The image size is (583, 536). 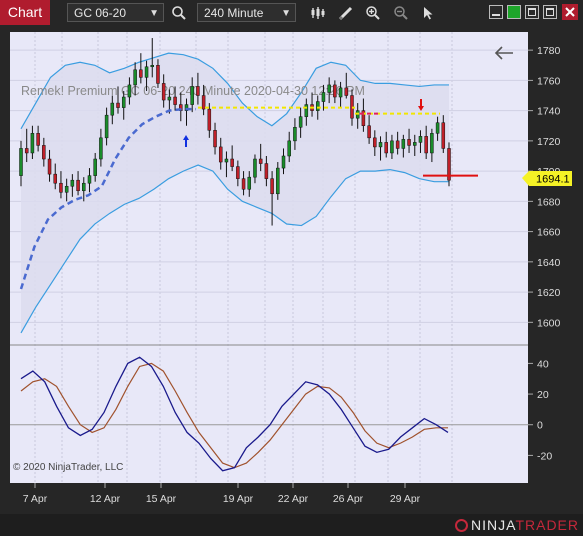 I want to click on stay-on-top-icon, so click(x=514, y=12).